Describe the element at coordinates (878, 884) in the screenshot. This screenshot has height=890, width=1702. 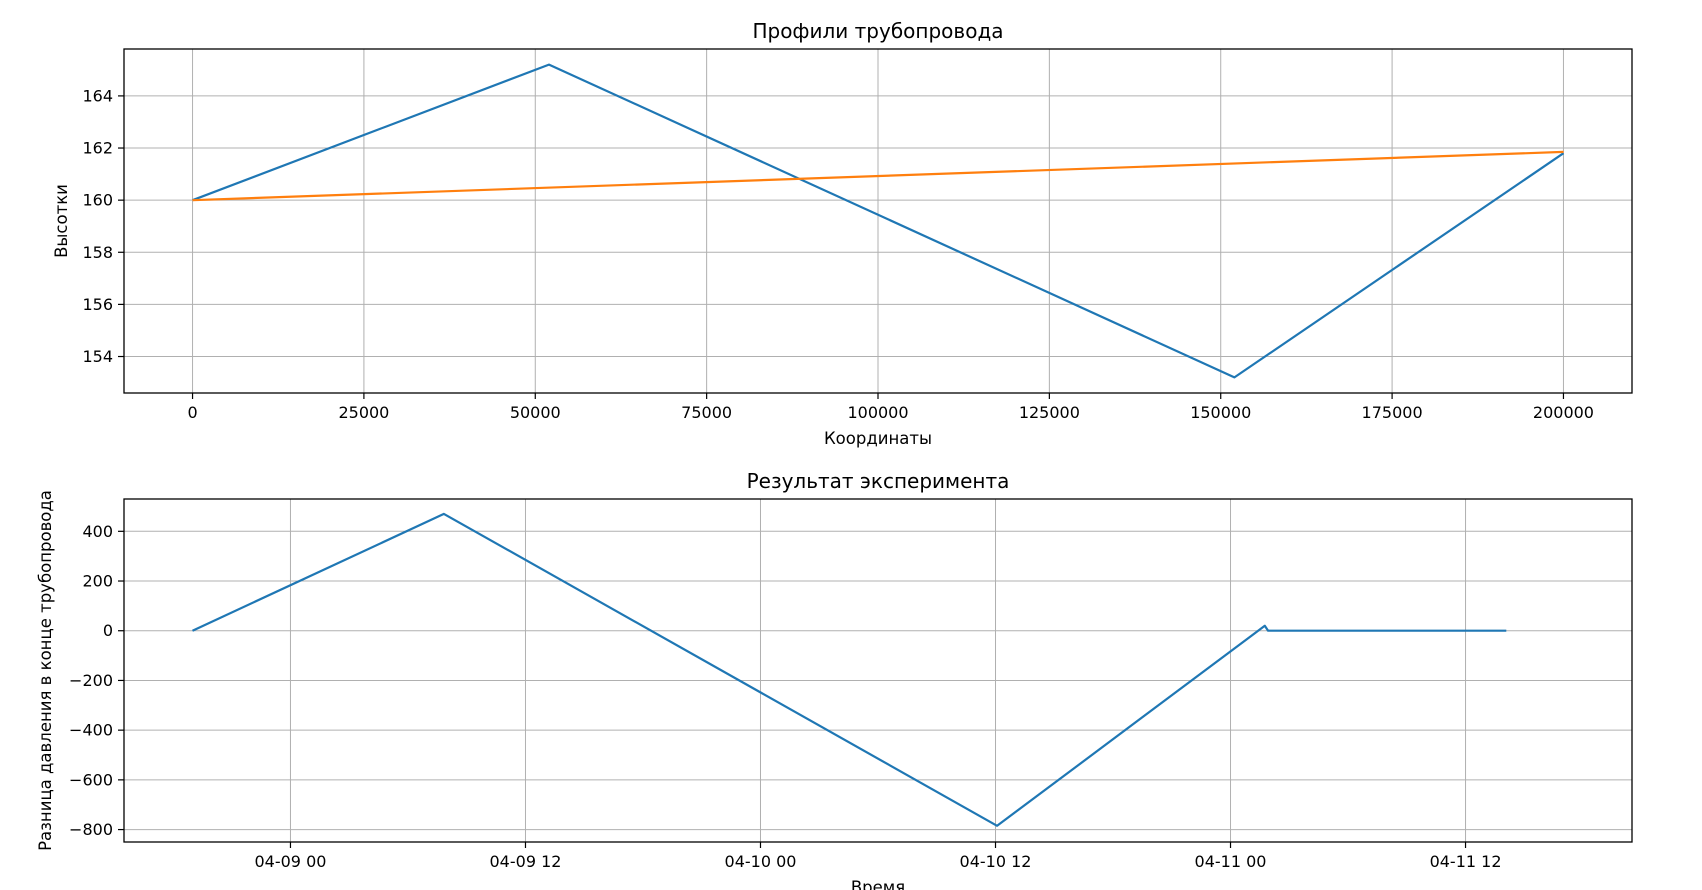
I see `chart1-x-axis-label: Время` at that location.